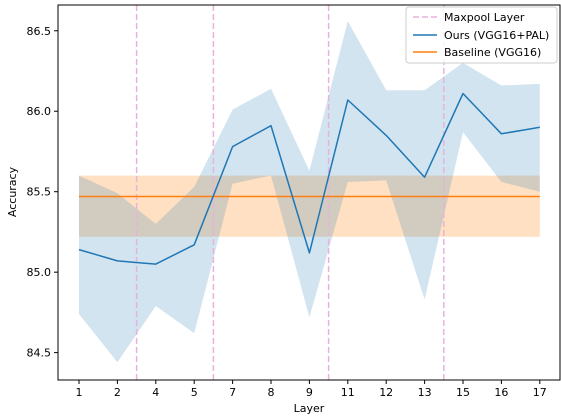 This screenshot has width=561, height=416. Describe the element at coordinates (12, 191) in the screenshot. I see `y-axis-label: Accuracy` at that location.